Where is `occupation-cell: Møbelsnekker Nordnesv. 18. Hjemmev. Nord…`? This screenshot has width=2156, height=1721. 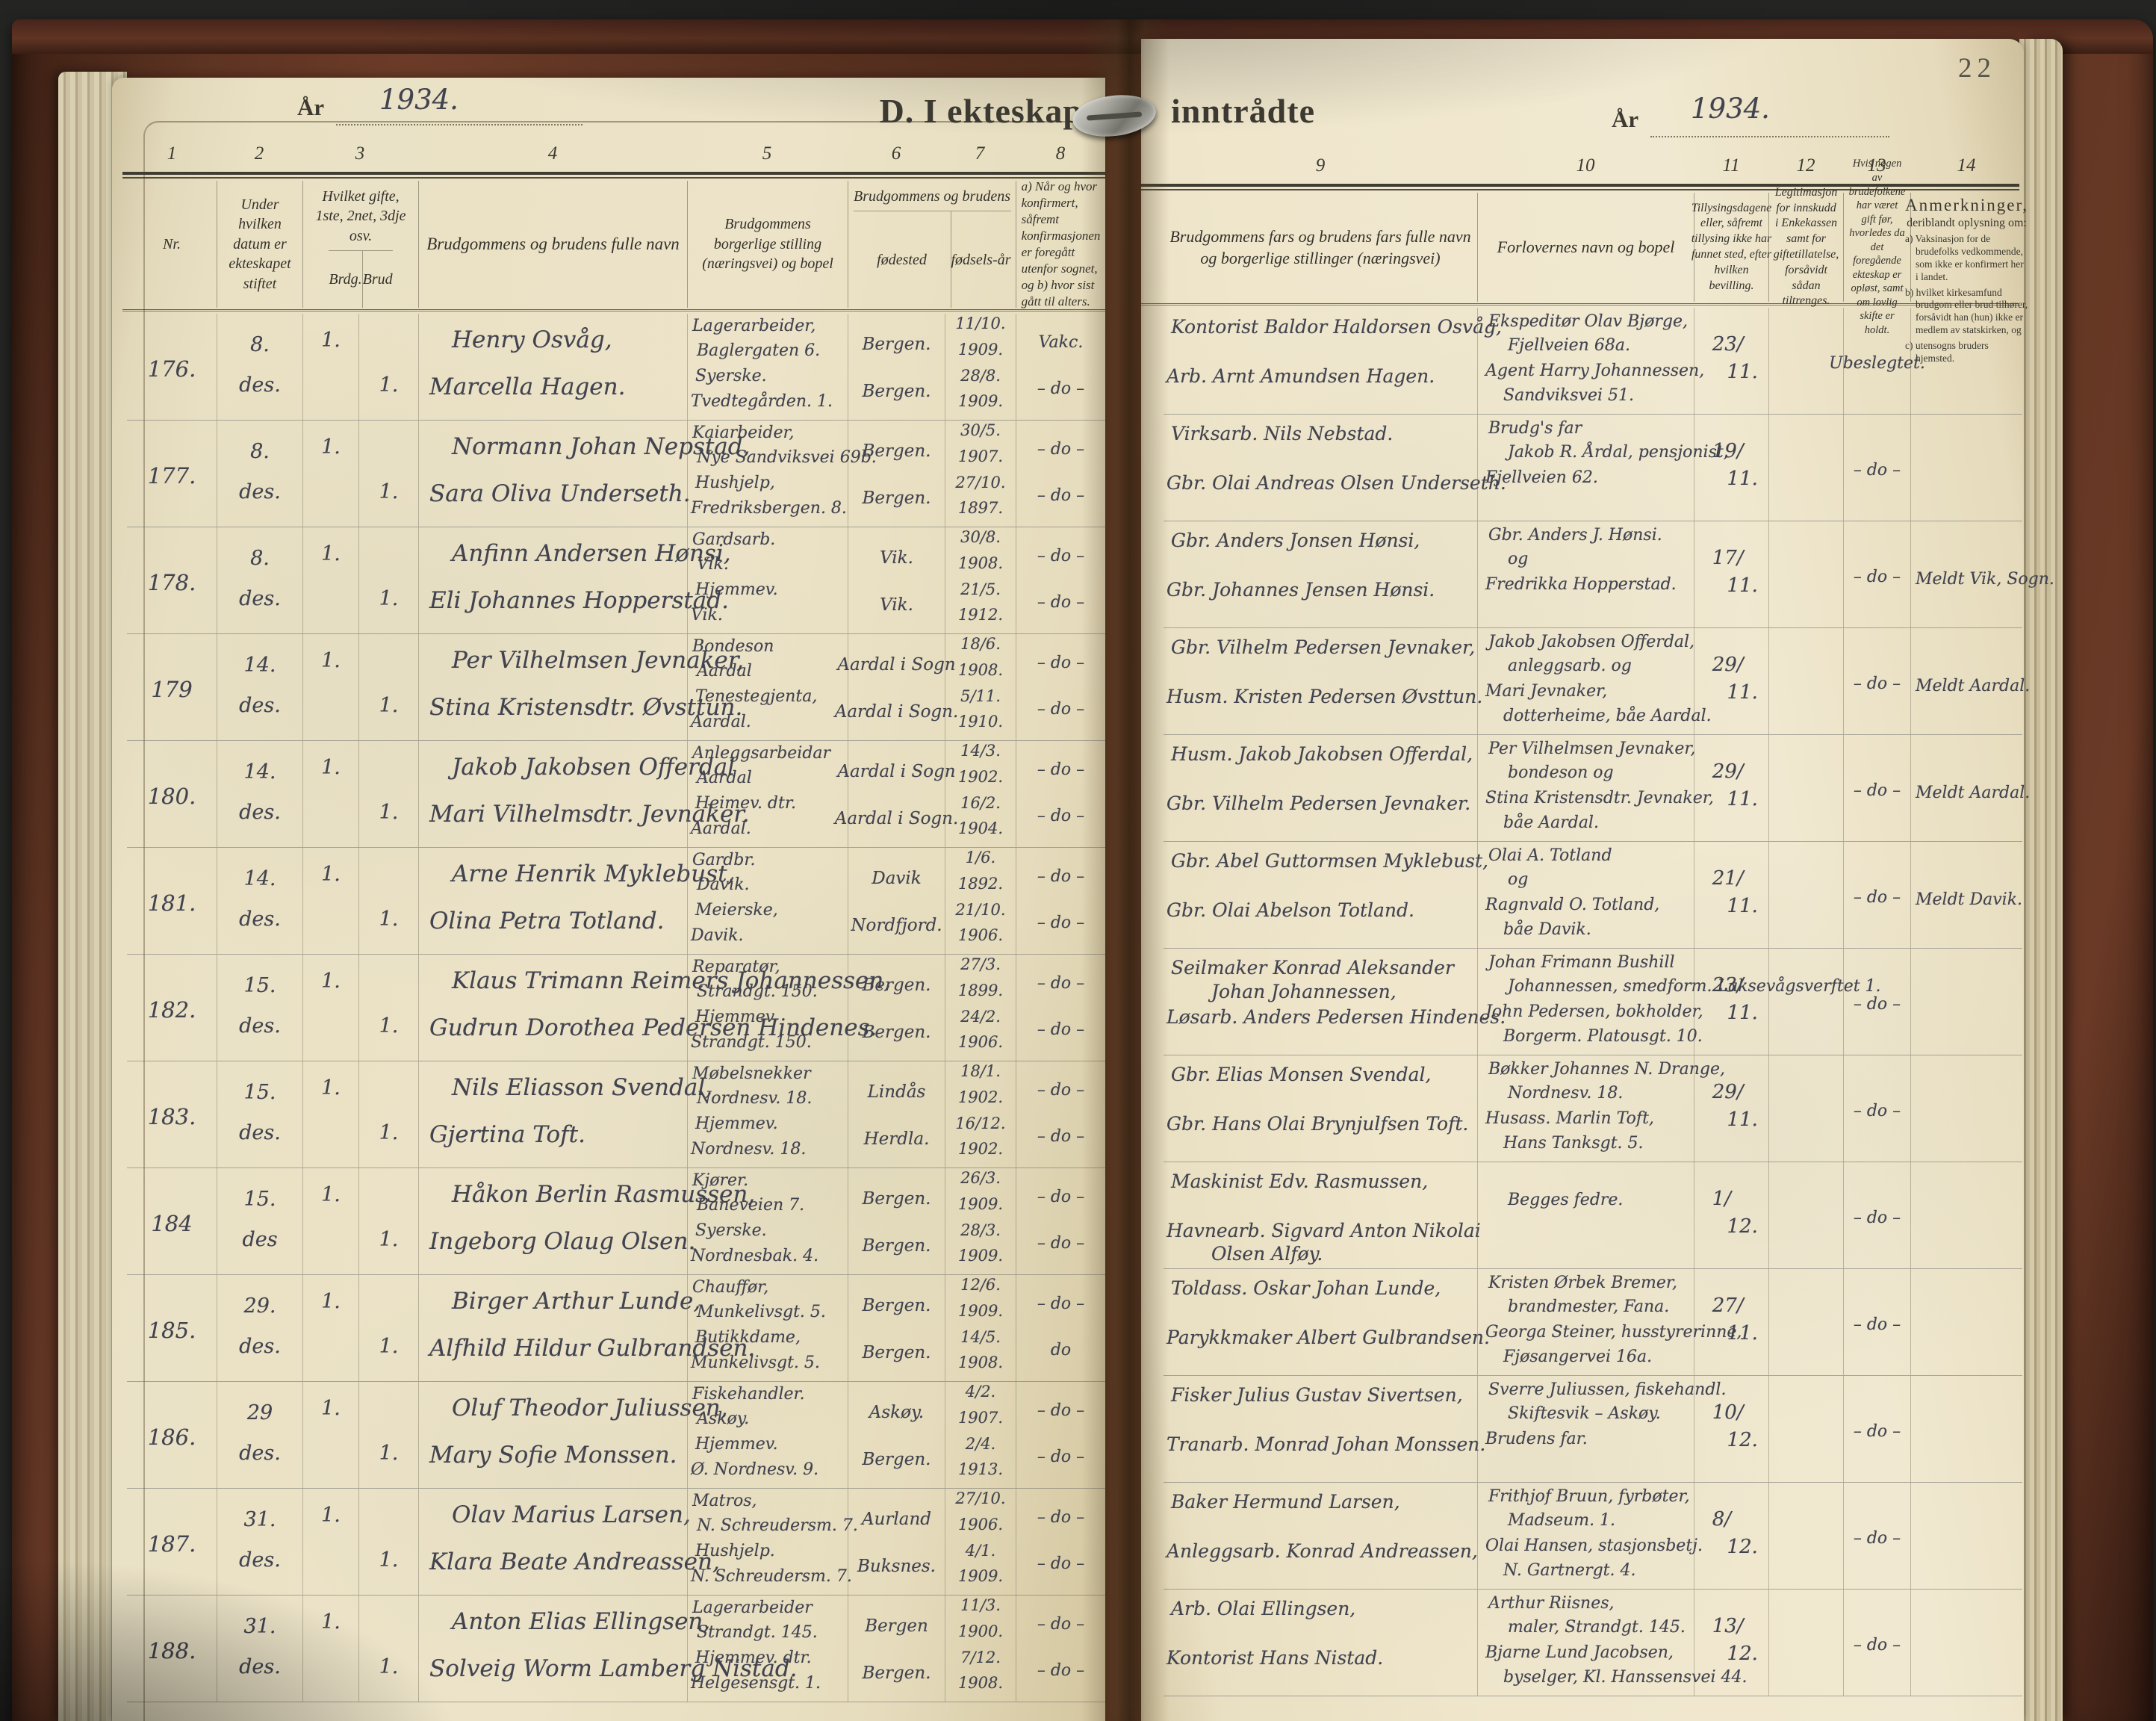 occupation-cell: Møbelsnekker Nordnesv. 18. Hjemmev. Nord… is located at coordinates (767, 1114).